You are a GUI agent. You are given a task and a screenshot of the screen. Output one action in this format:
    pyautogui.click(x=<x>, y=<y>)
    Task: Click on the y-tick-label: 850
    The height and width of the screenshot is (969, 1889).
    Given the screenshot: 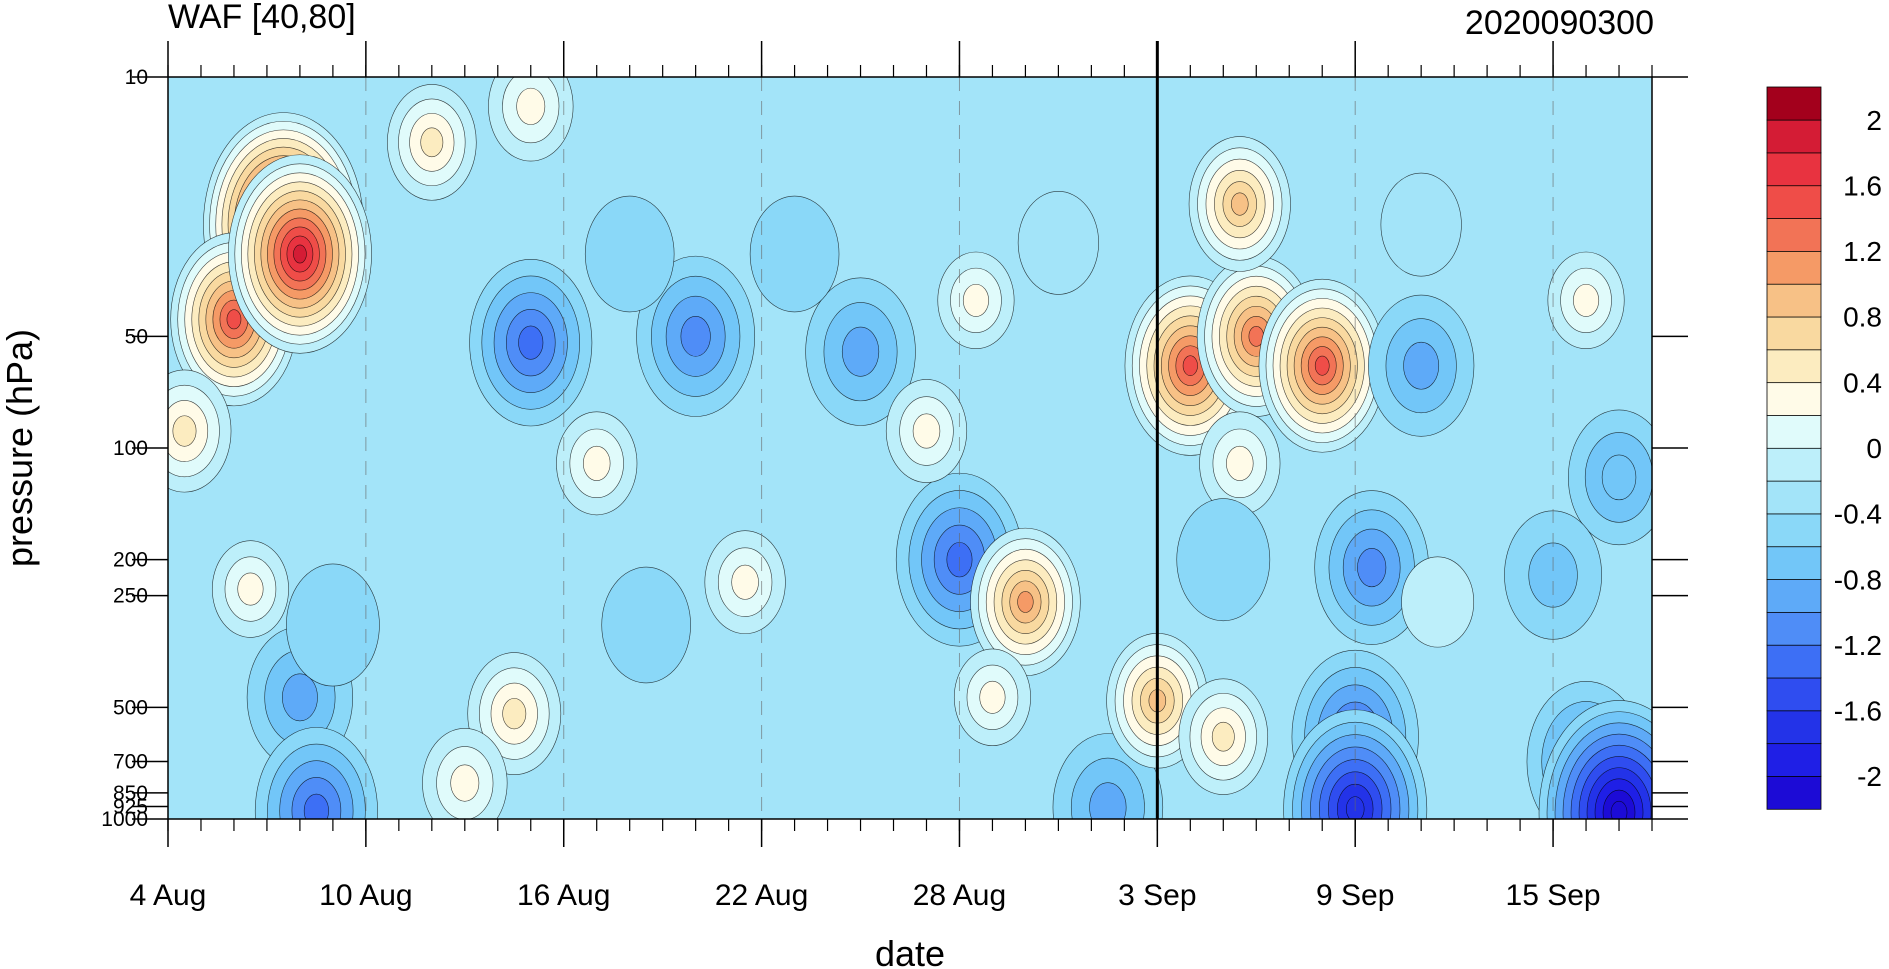 What is the action you would take?
    pyautogui.click(x=130, y=793)
    